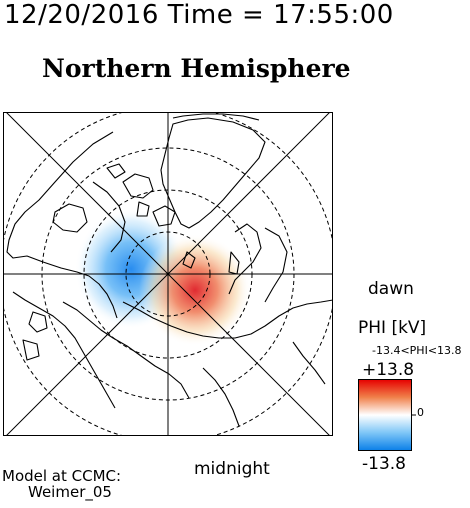 The image size is (470, 508). What do you see at coordinates (391, 289) in the screenshot?
I see `dawn-label: dawn` at bounding box center [391, 289].